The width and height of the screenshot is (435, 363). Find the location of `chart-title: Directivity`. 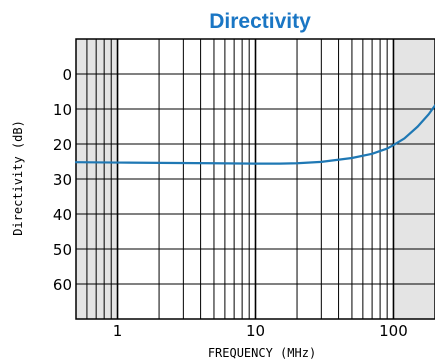

chart-title: Directivity is located at coordinates (260, 21).